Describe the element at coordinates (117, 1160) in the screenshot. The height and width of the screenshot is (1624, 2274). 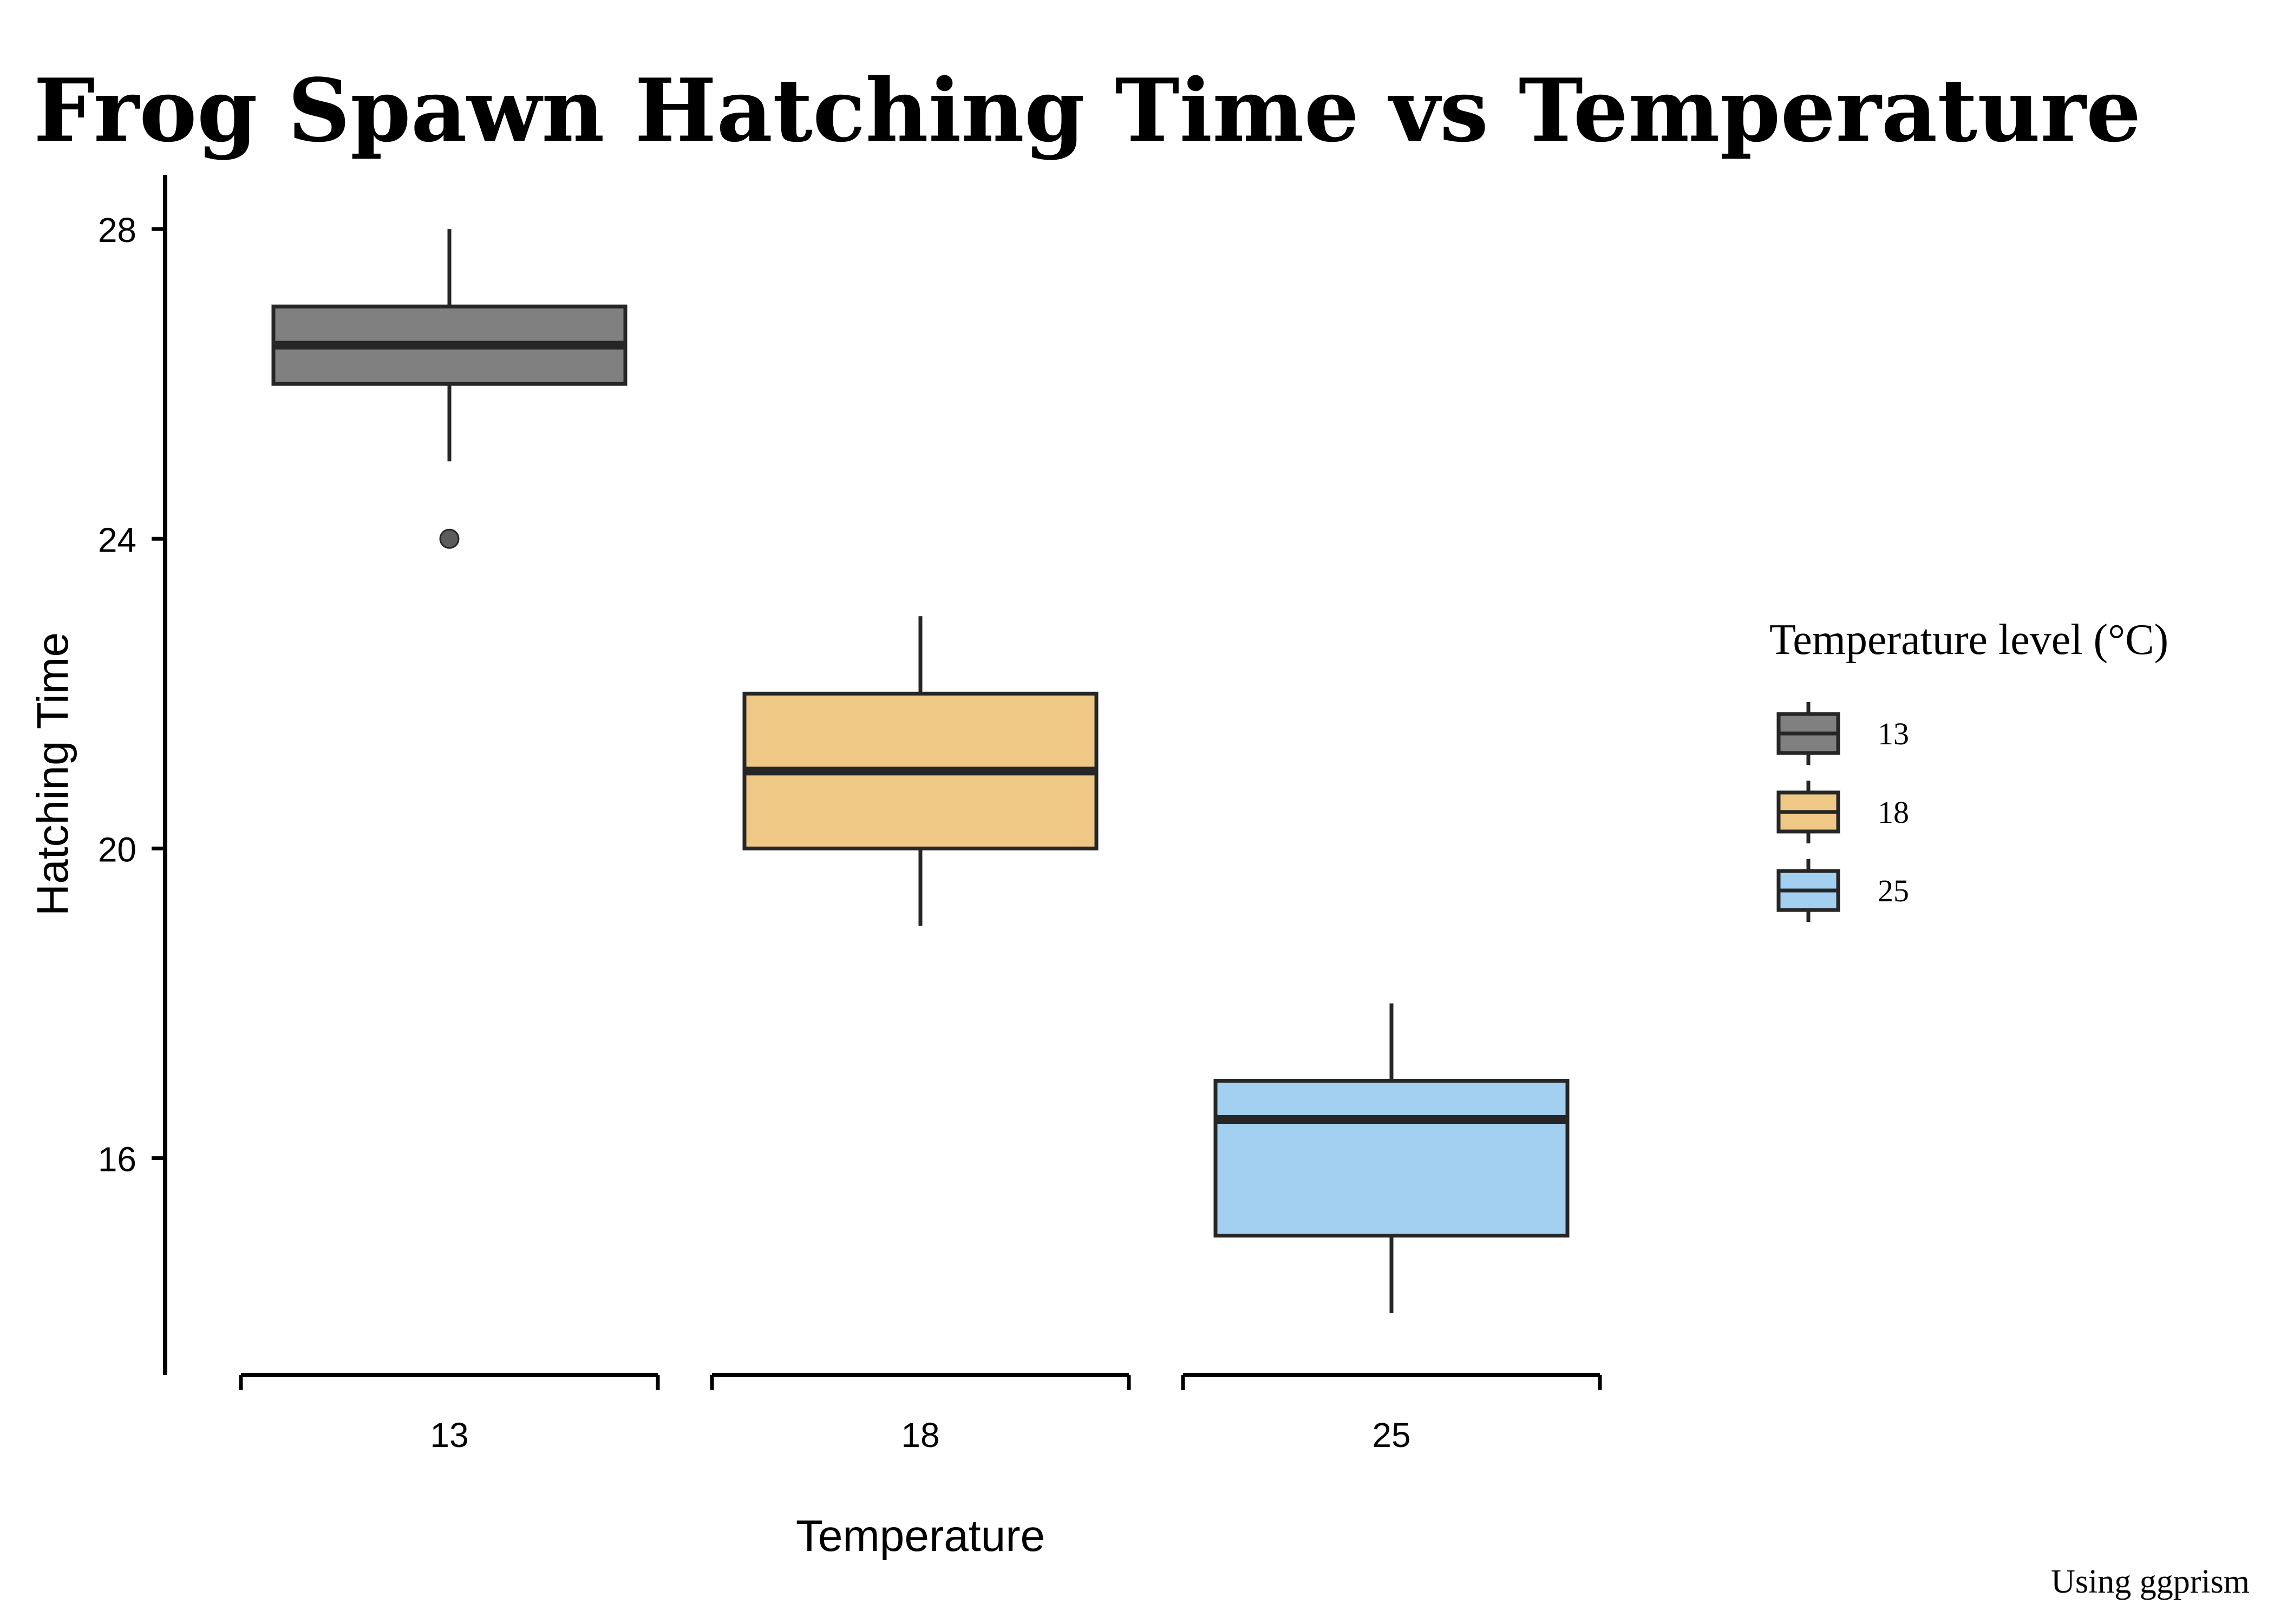
I see `y-tick-label: 16` at that location.